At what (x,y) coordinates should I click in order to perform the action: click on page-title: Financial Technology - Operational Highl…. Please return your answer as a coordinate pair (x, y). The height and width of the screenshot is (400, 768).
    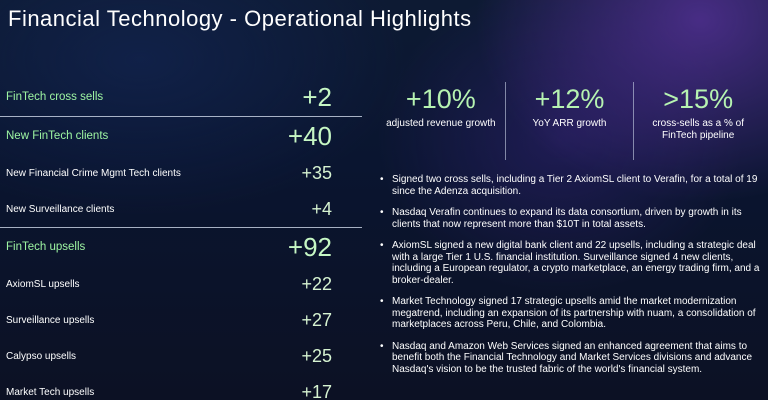
    Looking at the image, I should click on (240, 18).